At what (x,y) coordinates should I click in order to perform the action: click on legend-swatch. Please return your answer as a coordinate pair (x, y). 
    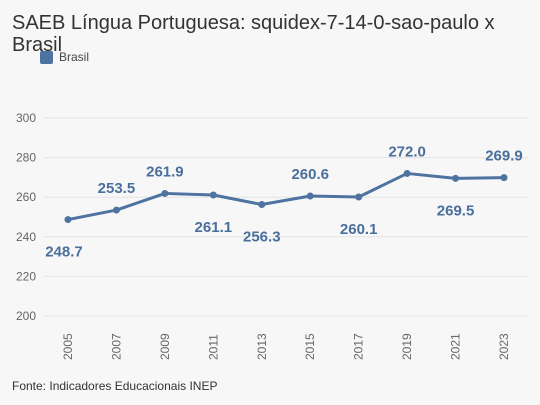
    Looking at the image, I should click on (46, 57).